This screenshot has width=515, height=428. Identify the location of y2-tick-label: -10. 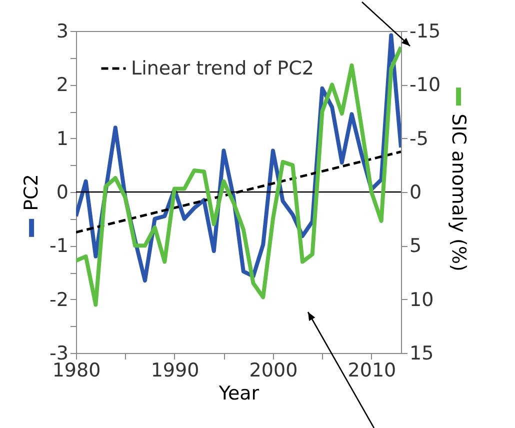
(425, 85).